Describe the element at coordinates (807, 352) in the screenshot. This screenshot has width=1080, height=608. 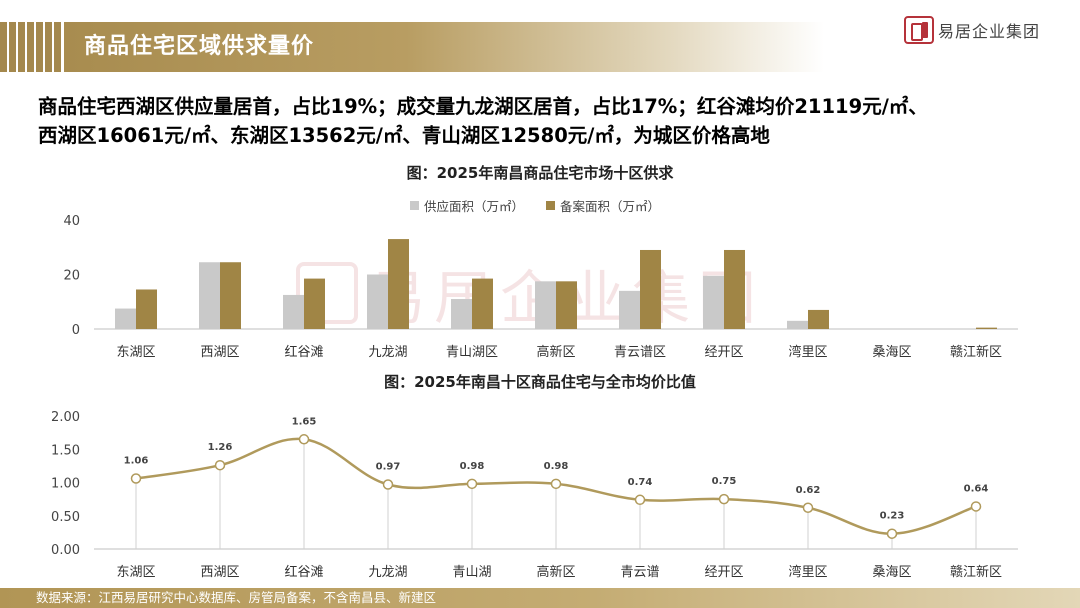
I see `bar-x-tick-label: 湾里区` at that location.